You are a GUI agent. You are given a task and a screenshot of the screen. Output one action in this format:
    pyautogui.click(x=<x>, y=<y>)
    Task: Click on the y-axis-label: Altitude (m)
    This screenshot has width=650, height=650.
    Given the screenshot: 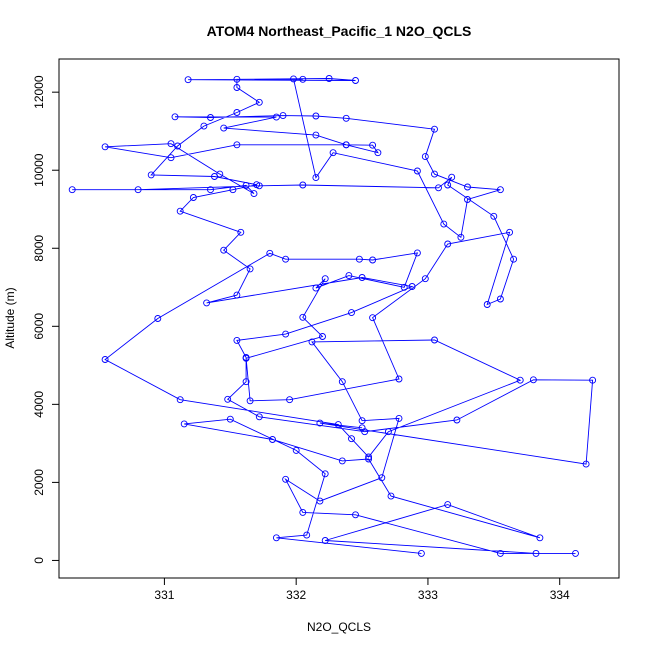 What is the action you would take?
    pyautogui.click(x=10, y=317)
    